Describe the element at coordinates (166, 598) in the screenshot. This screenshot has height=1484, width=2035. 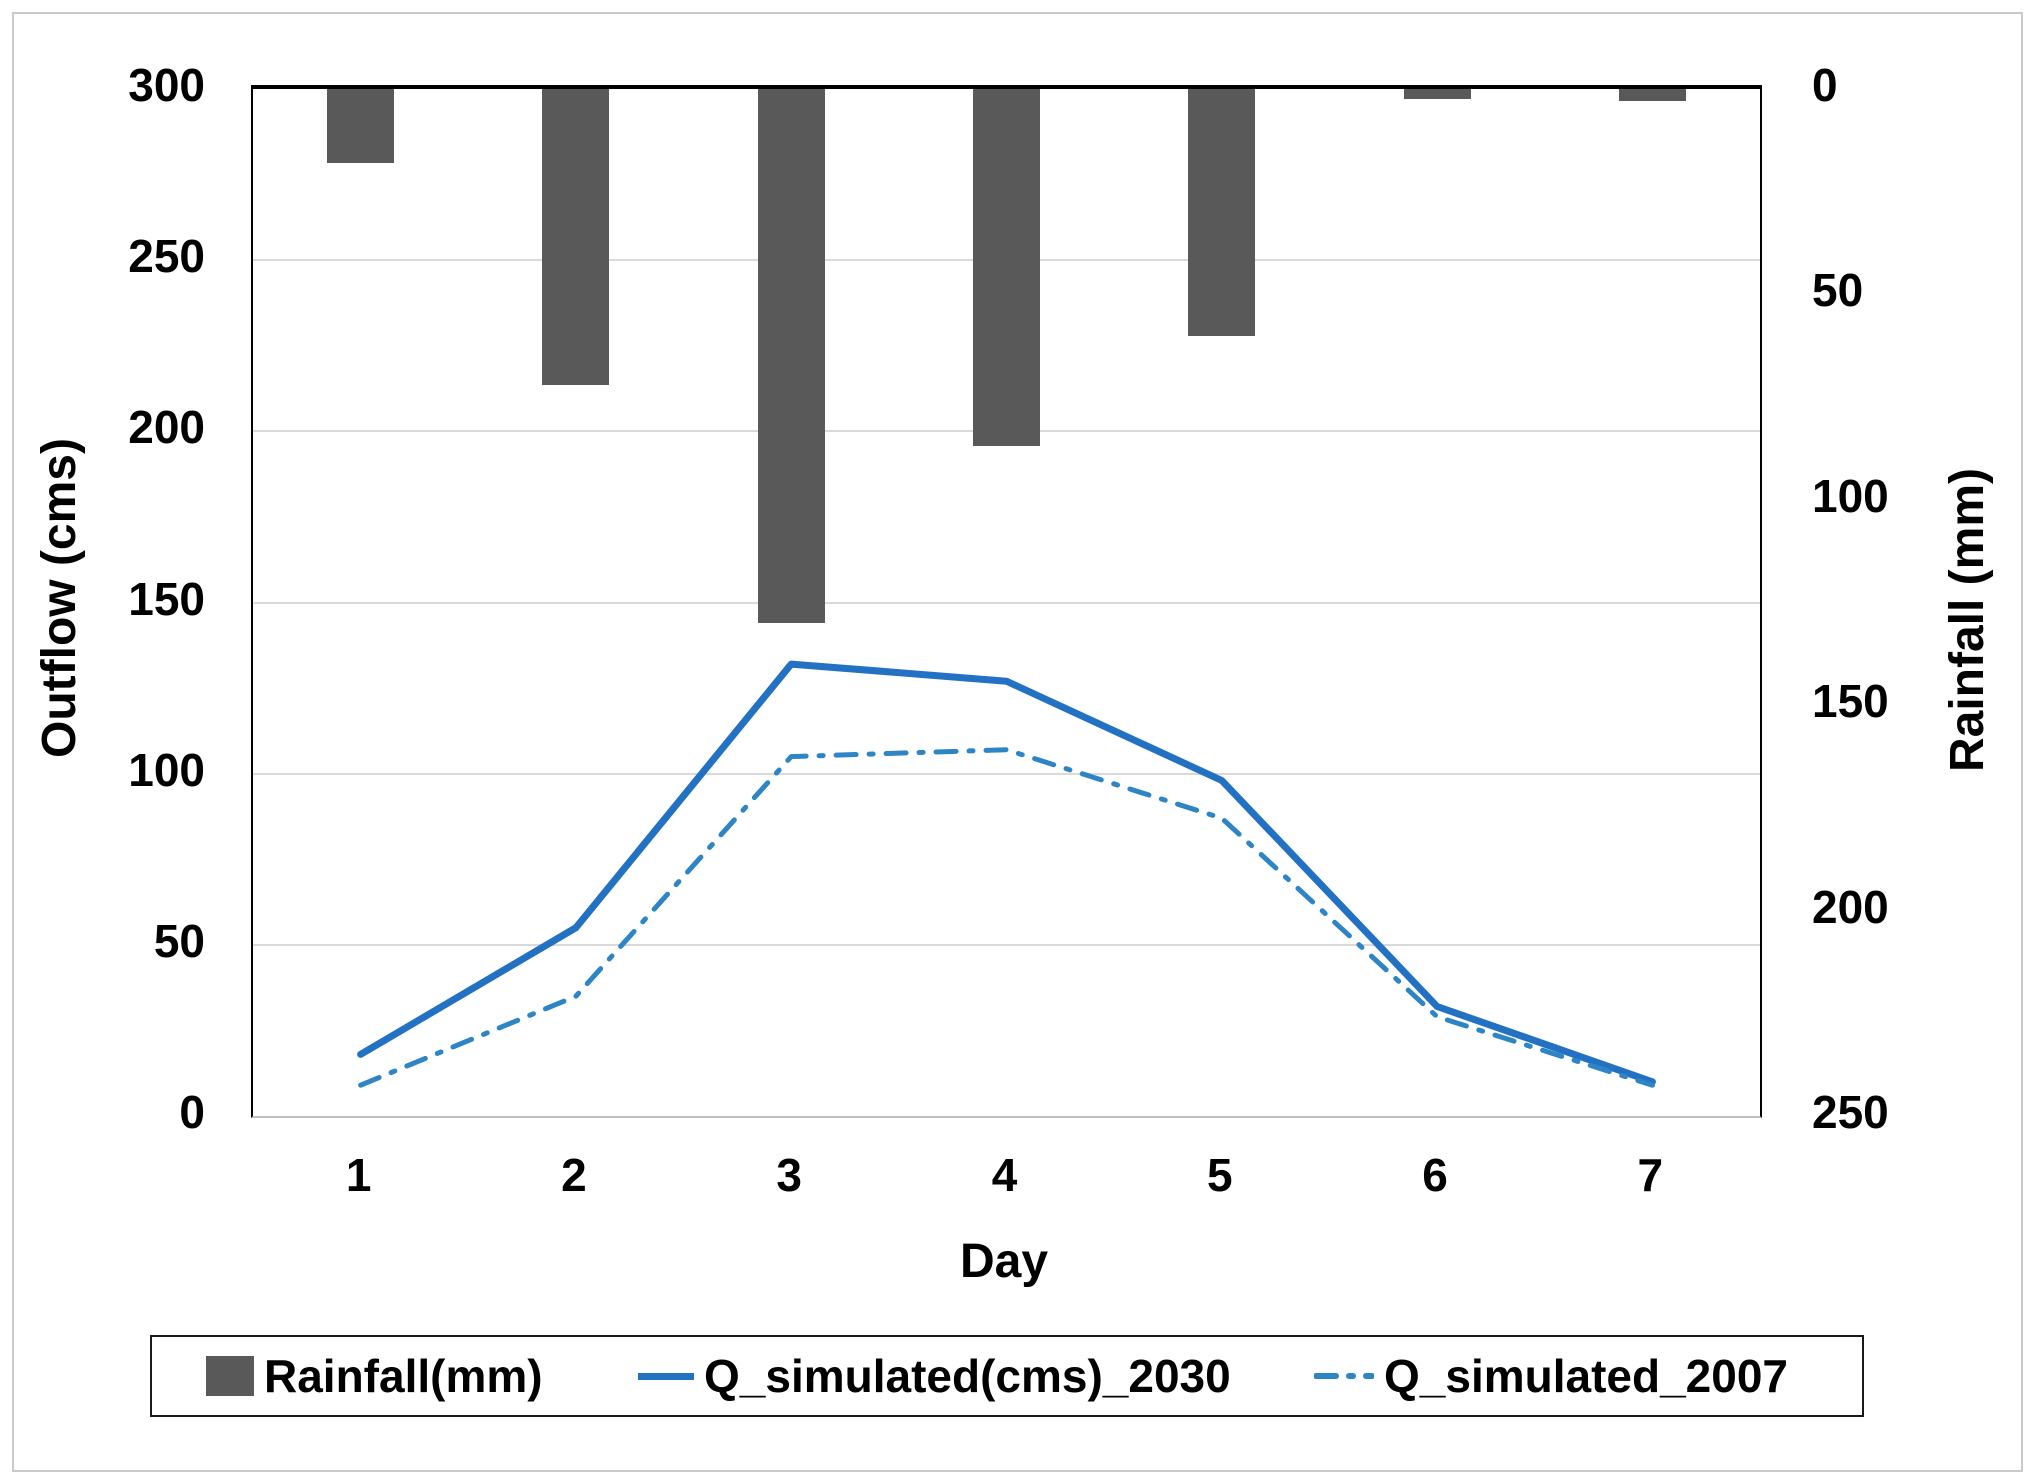
I see `left-tick-label: 150` at that location.